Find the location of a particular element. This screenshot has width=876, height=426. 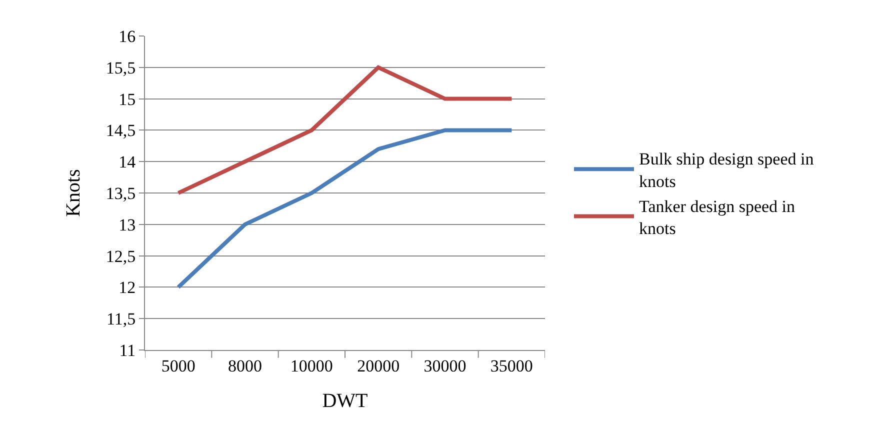

legend-label: Bulk ship design speed in knots is located at coordinates (726, 170).